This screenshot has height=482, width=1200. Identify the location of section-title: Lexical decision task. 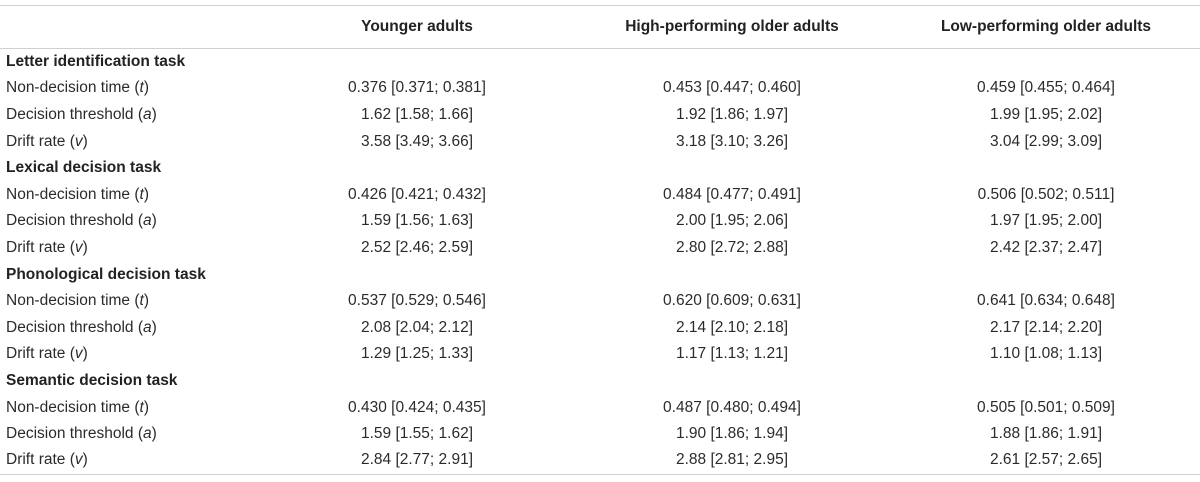
(84, 168).